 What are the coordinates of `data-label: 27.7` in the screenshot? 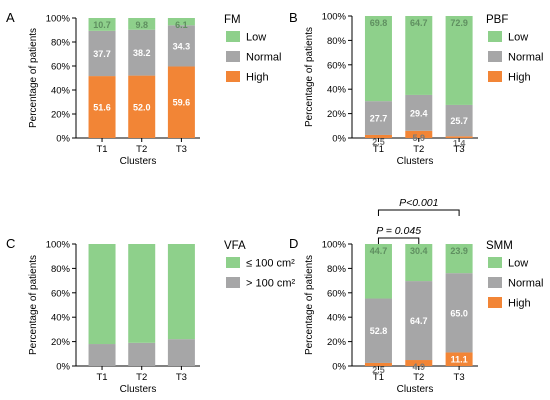 It's located at (379, 119).